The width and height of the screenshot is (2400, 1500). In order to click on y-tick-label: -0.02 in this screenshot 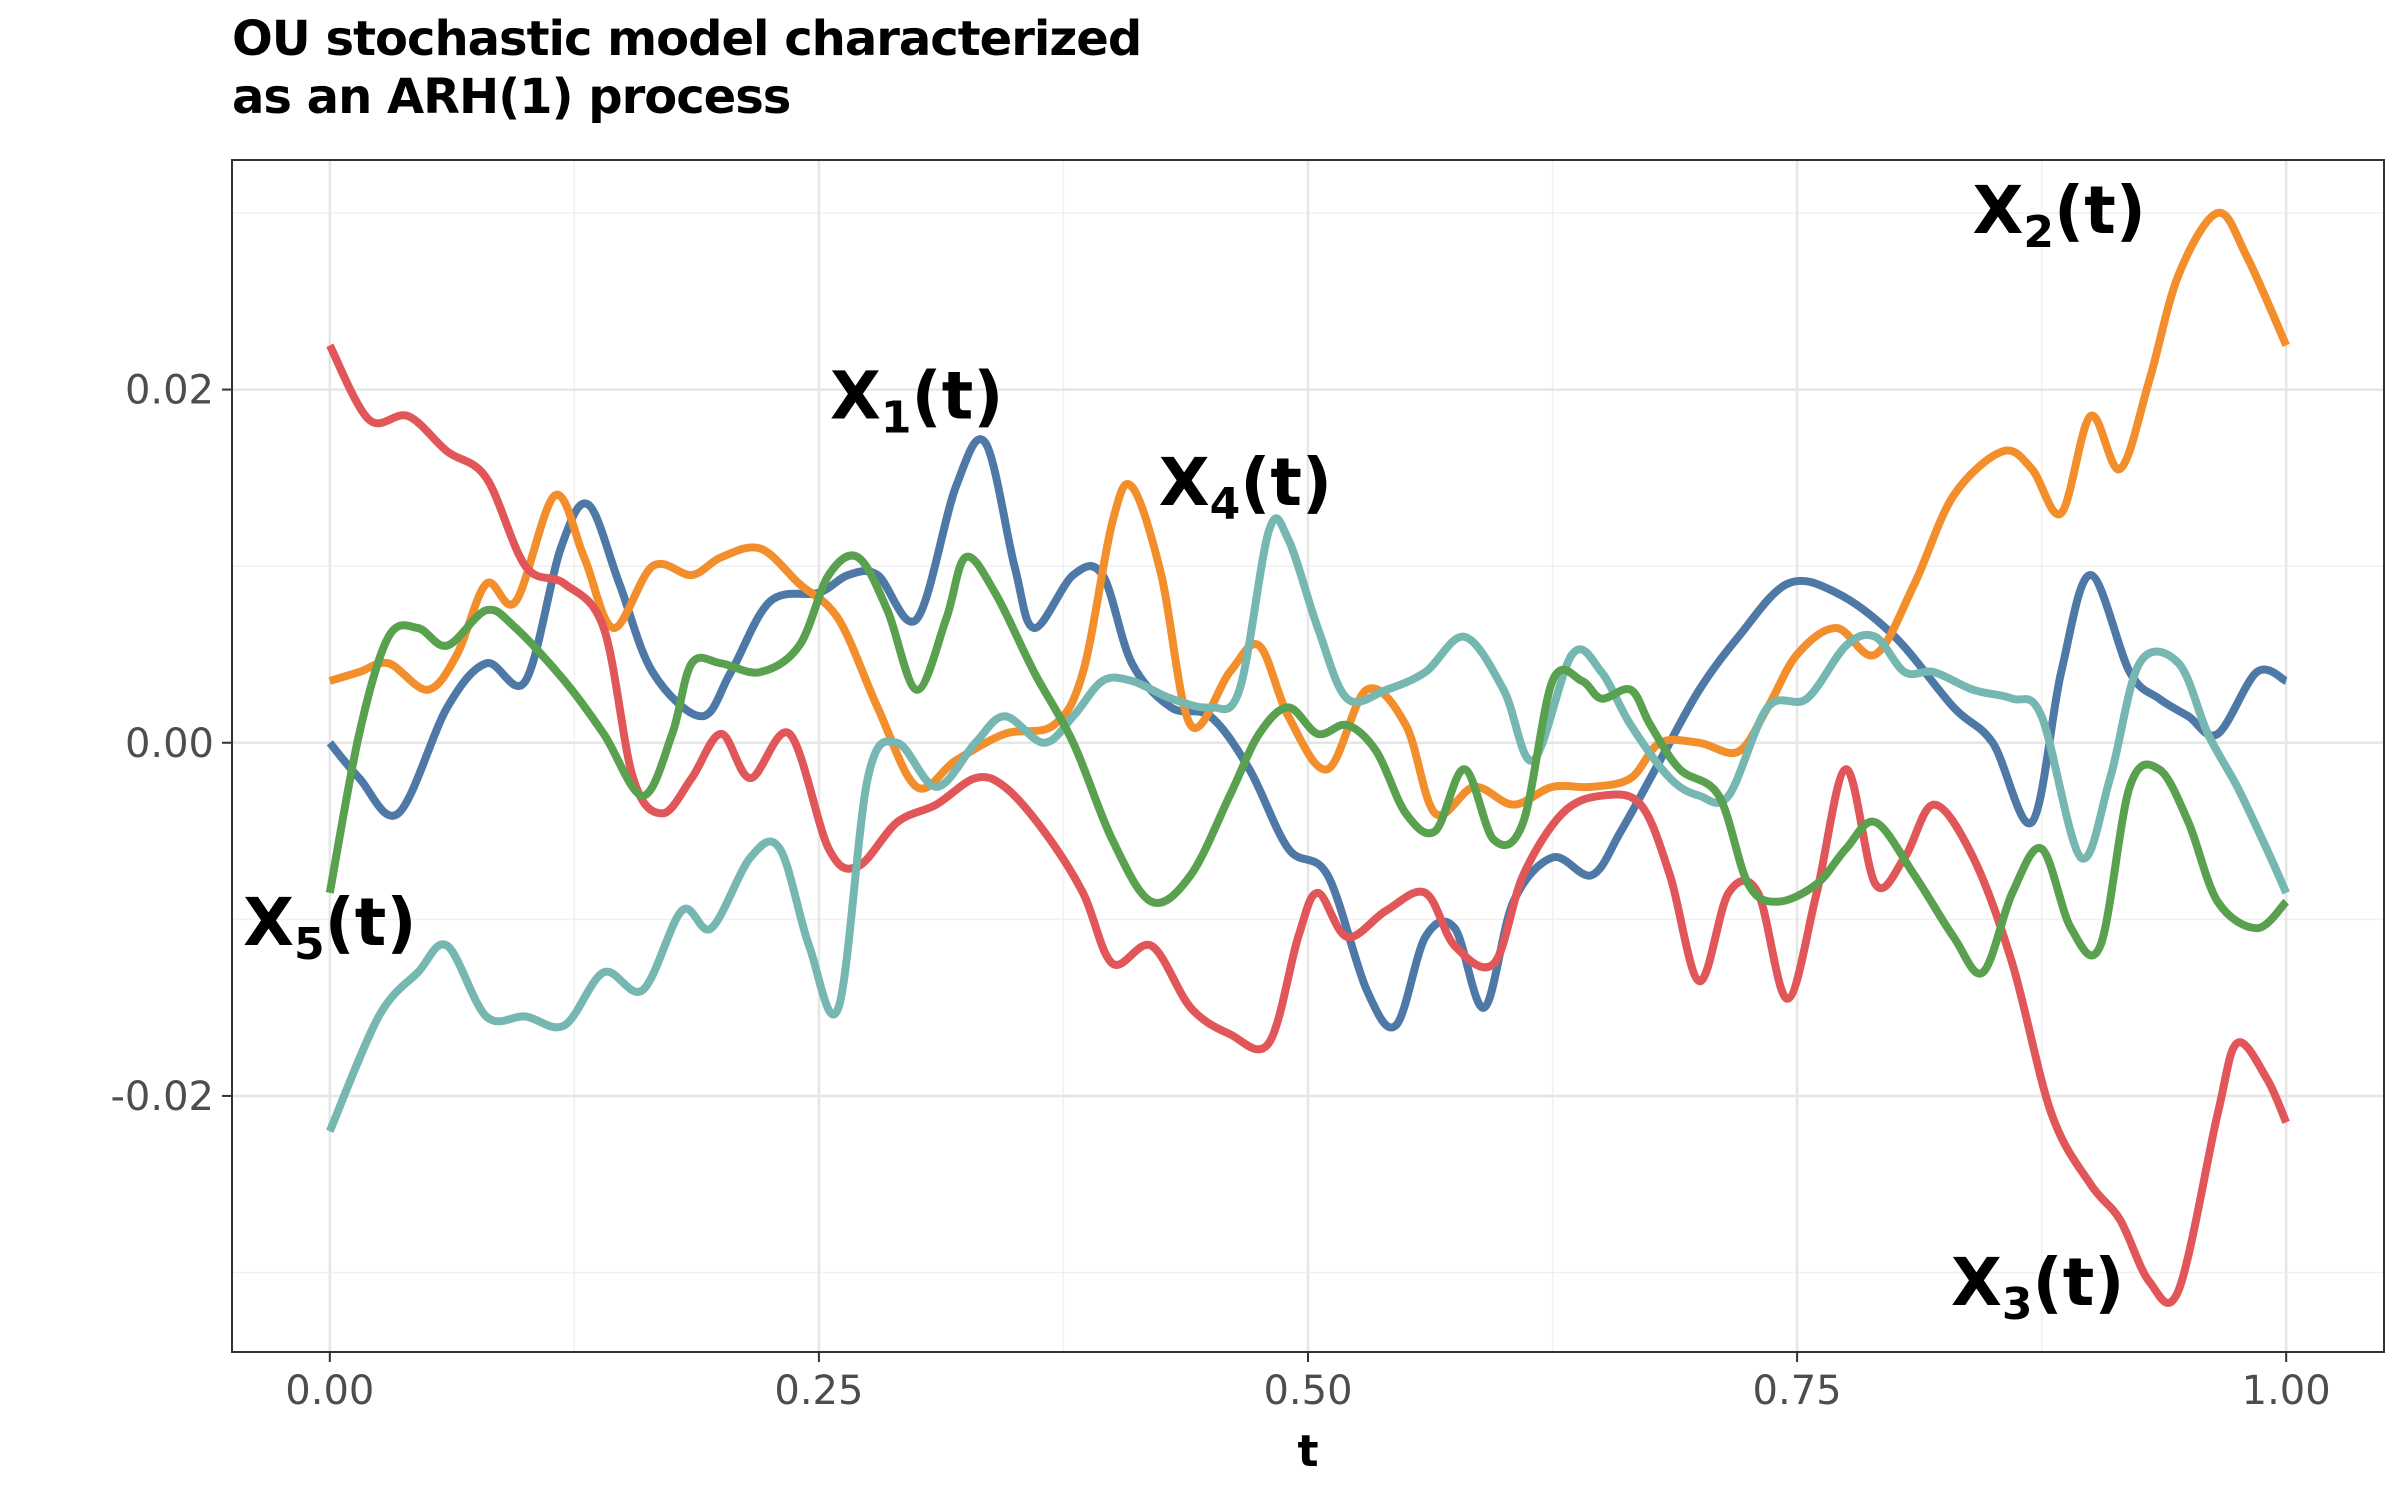, I will do `click(163, 1097)`.